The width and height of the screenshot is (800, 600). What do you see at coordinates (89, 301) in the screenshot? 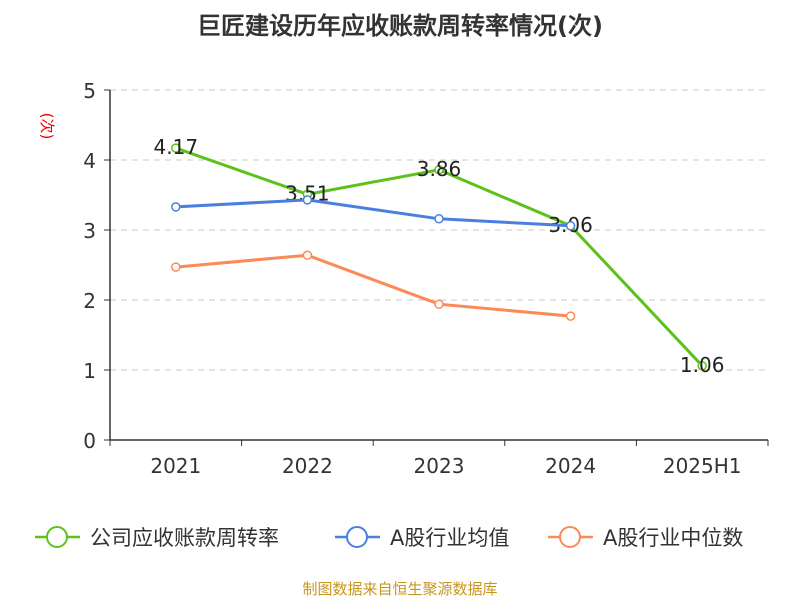
I see `y-tick-label: 2` at bounding box center [89, 301].